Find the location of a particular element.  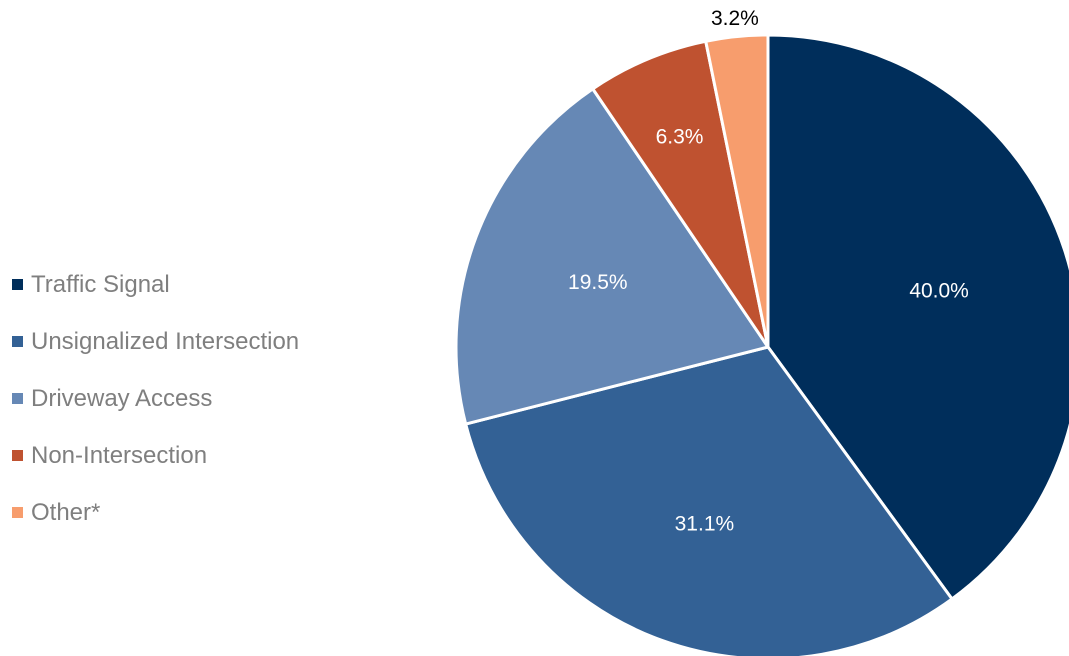

data-label-traffic-signal: 40.0% is located at coordinates (939, 291).